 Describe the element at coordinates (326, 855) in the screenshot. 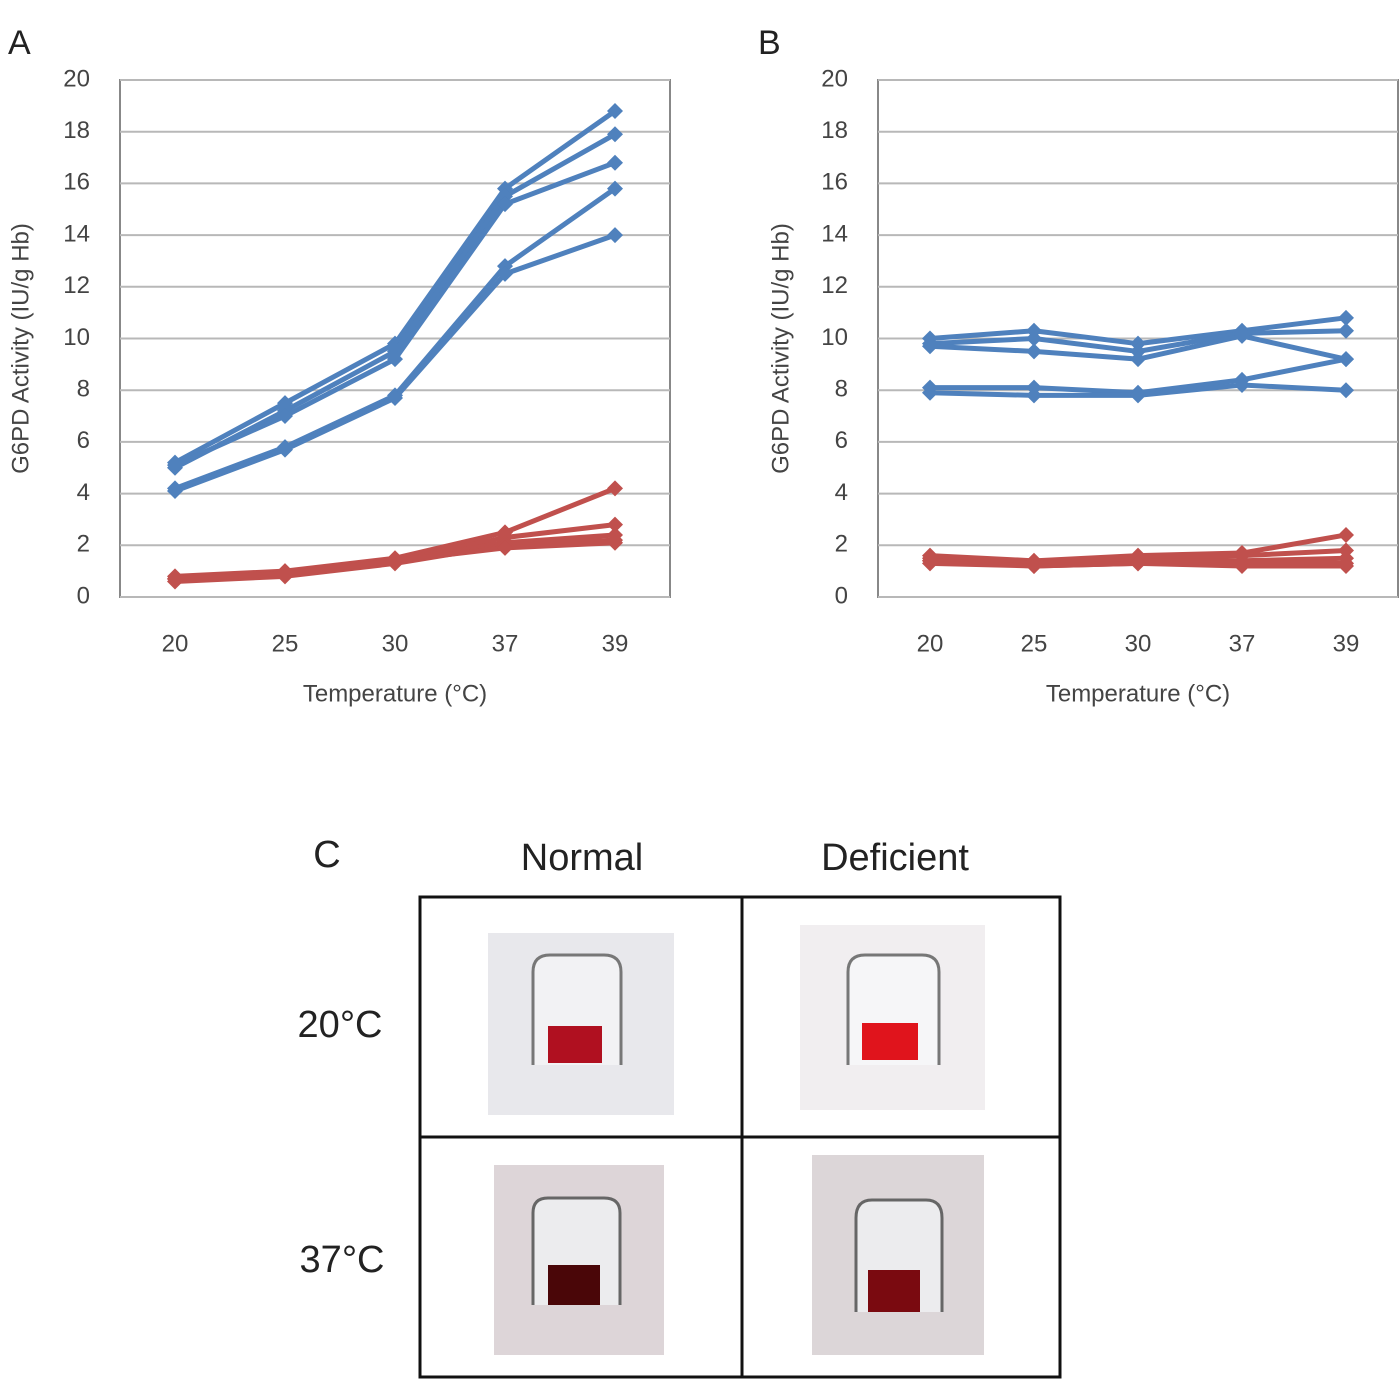

I see `panel-label: C` at that location.